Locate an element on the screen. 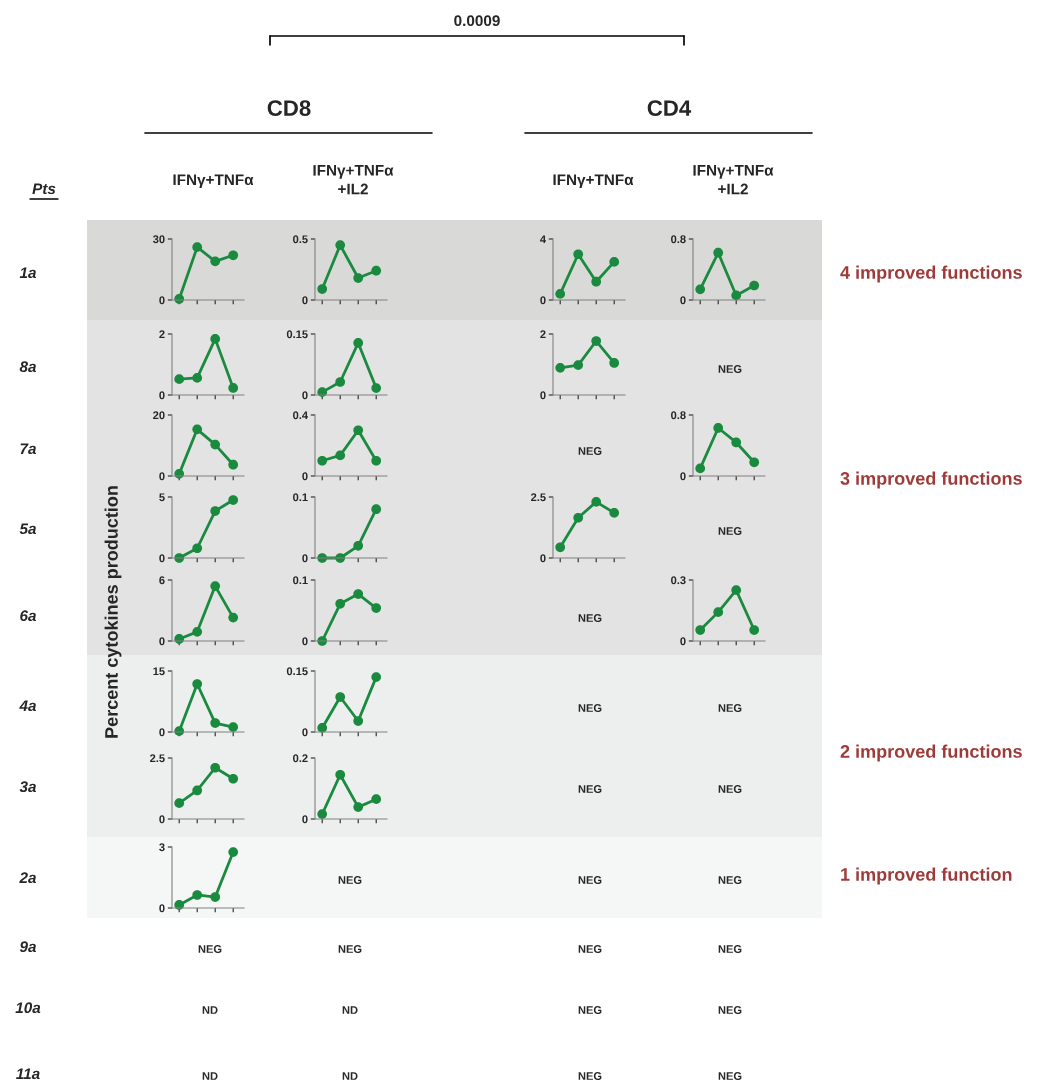  y-tick-label: 0.2 is located at coordinates (300, 758).